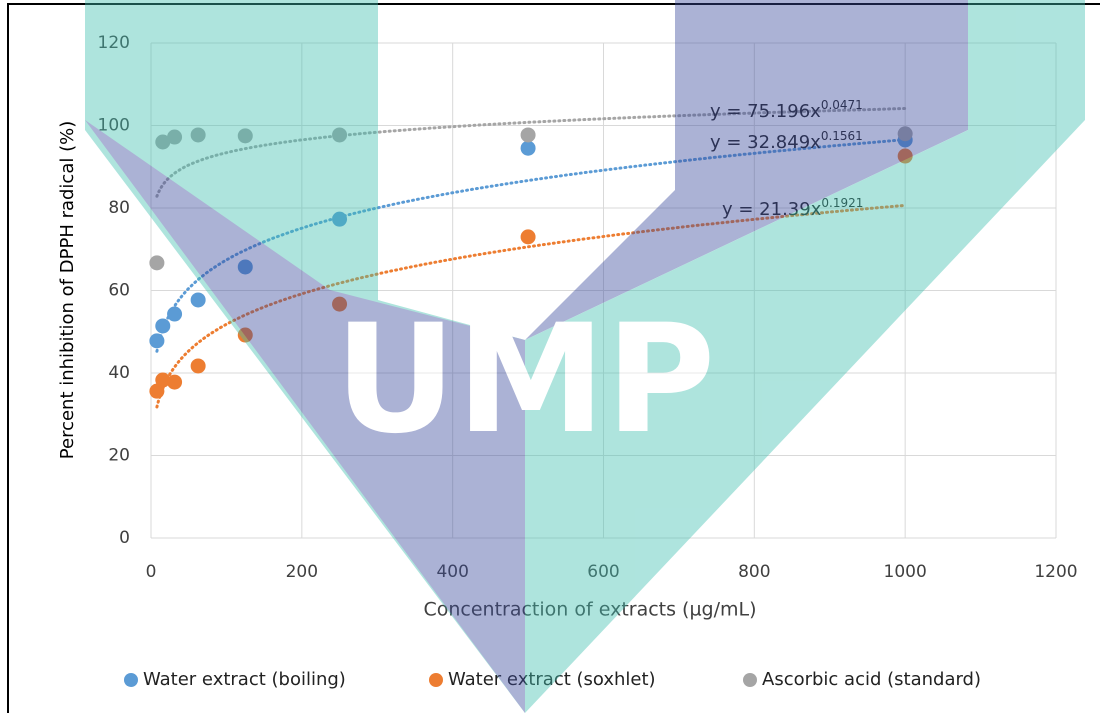 The width and height of the screenshot is (1100, 713). What do you see at coordinates (114, 43) in the screenshot?
I see `y-tick-label: 120` at bounding box center [114, 43].